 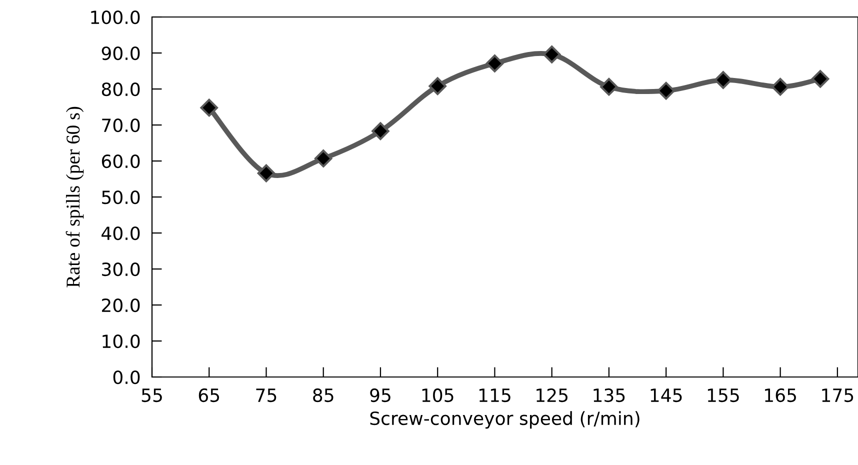 What do you see at coordinates (121, 53) in the screenshot?
I see `y-tick-label: 90.0` at bounding box center [121, 53].